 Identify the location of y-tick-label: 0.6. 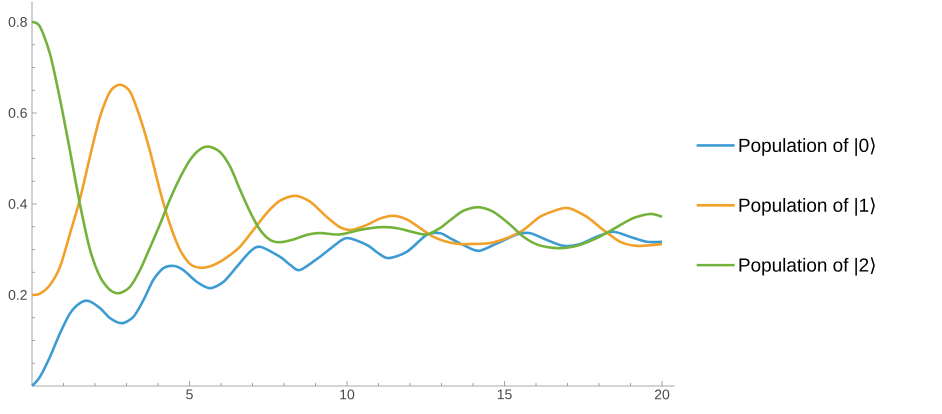
(17, 113).